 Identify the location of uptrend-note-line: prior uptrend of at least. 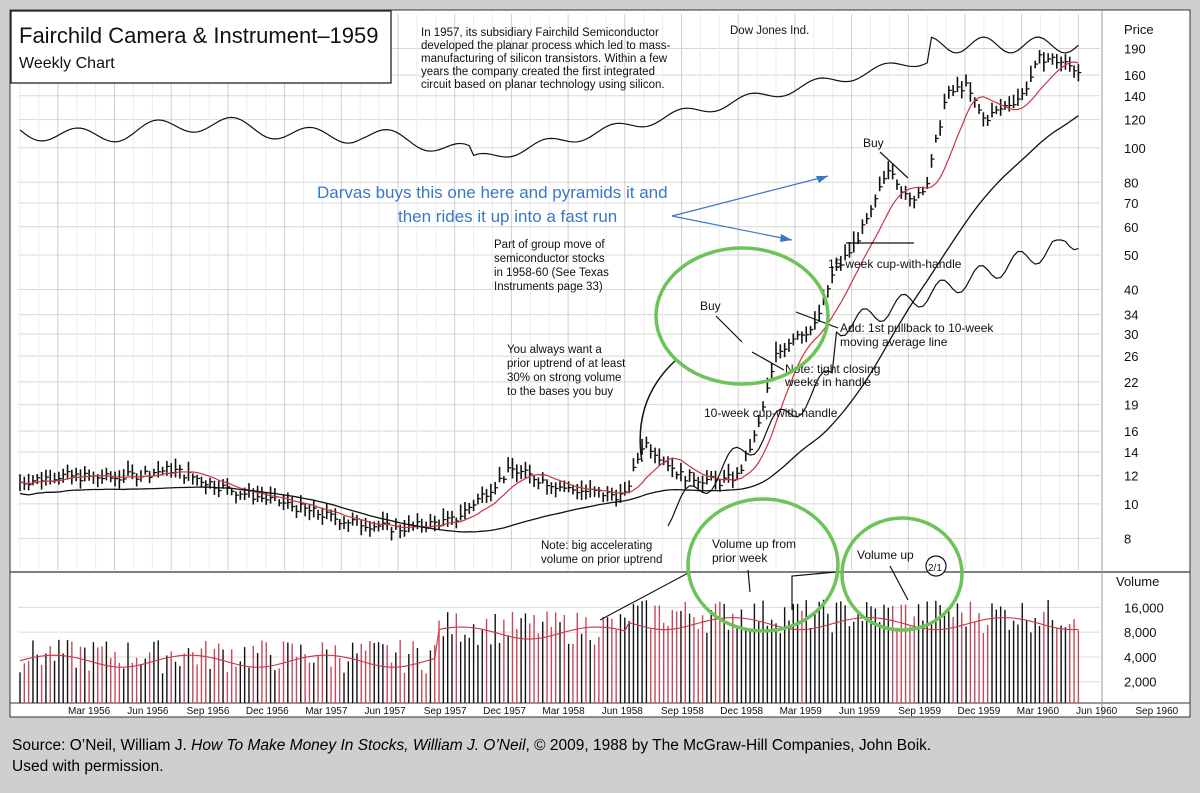
(566, 364).